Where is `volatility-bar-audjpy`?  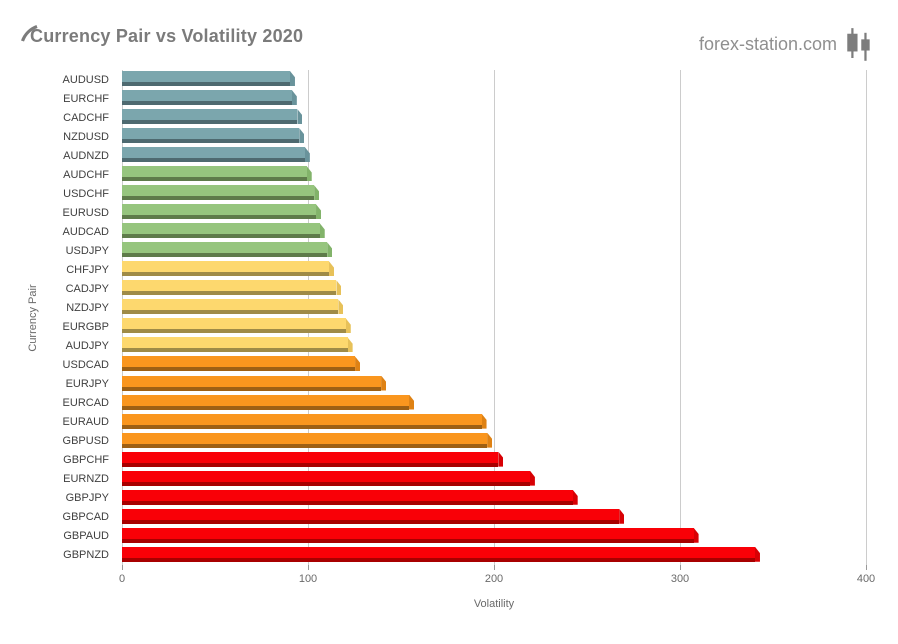 volatility-bar-audjpy is located at coordinates (237, 345).